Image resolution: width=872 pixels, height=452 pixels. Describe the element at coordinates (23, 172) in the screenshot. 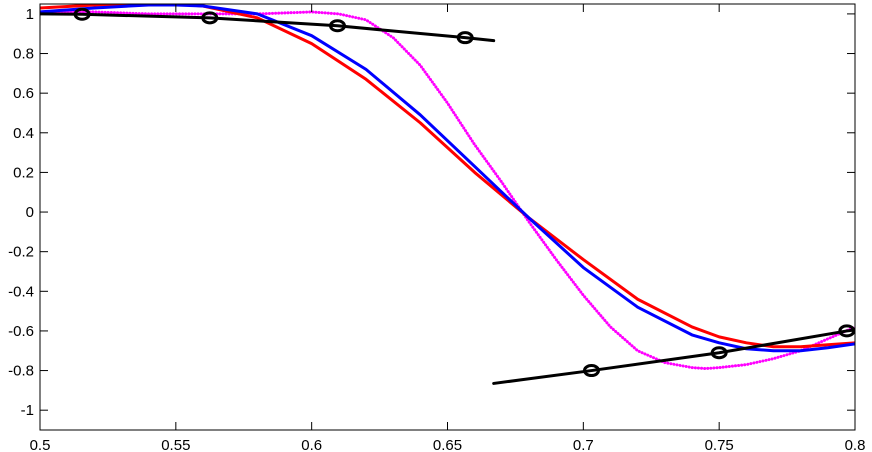

I see `y-tick-label: 0.2` at that location.